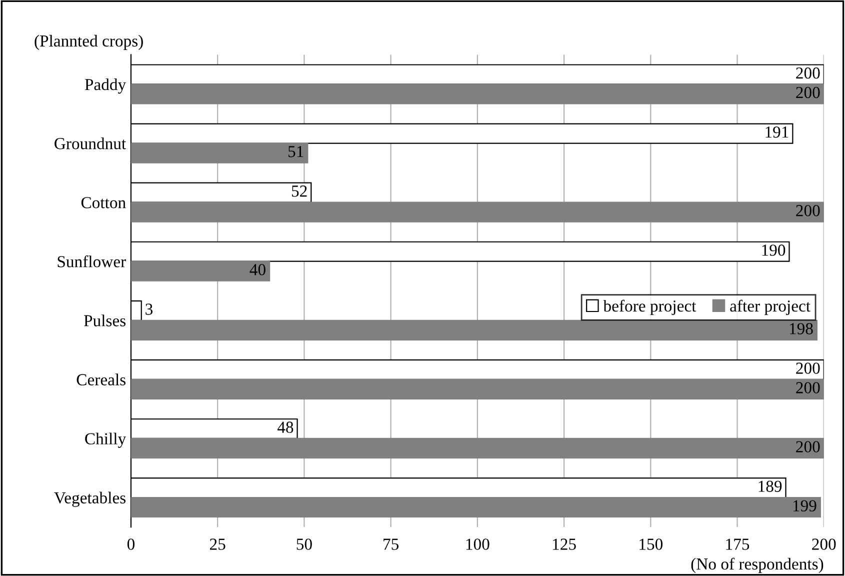 This screenshot has width=845, height=576. I want to click on y-tick-label: Cereals, so click(101, 380).